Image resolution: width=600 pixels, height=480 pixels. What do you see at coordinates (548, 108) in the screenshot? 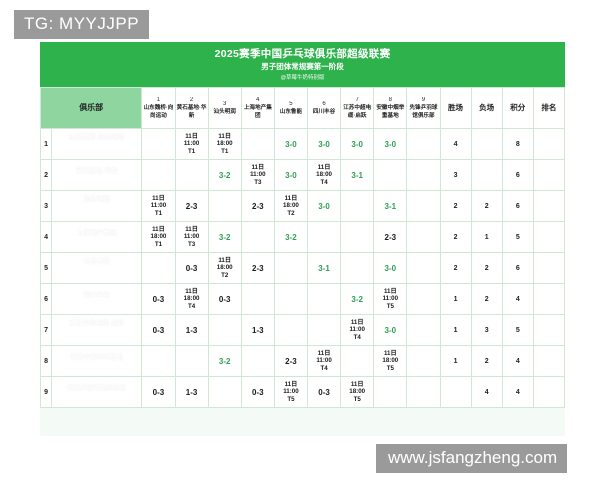
I see `header-rank: 排名` at bounding box center [548, 108].